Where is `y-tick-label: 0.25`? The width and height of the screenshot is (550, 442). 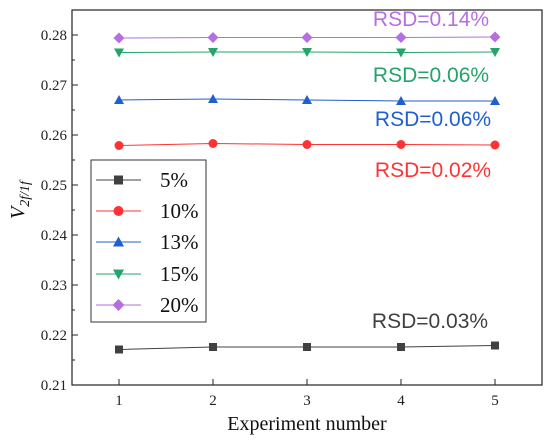
y-tick-label: 0.25 is located at coordinates (54, 186).